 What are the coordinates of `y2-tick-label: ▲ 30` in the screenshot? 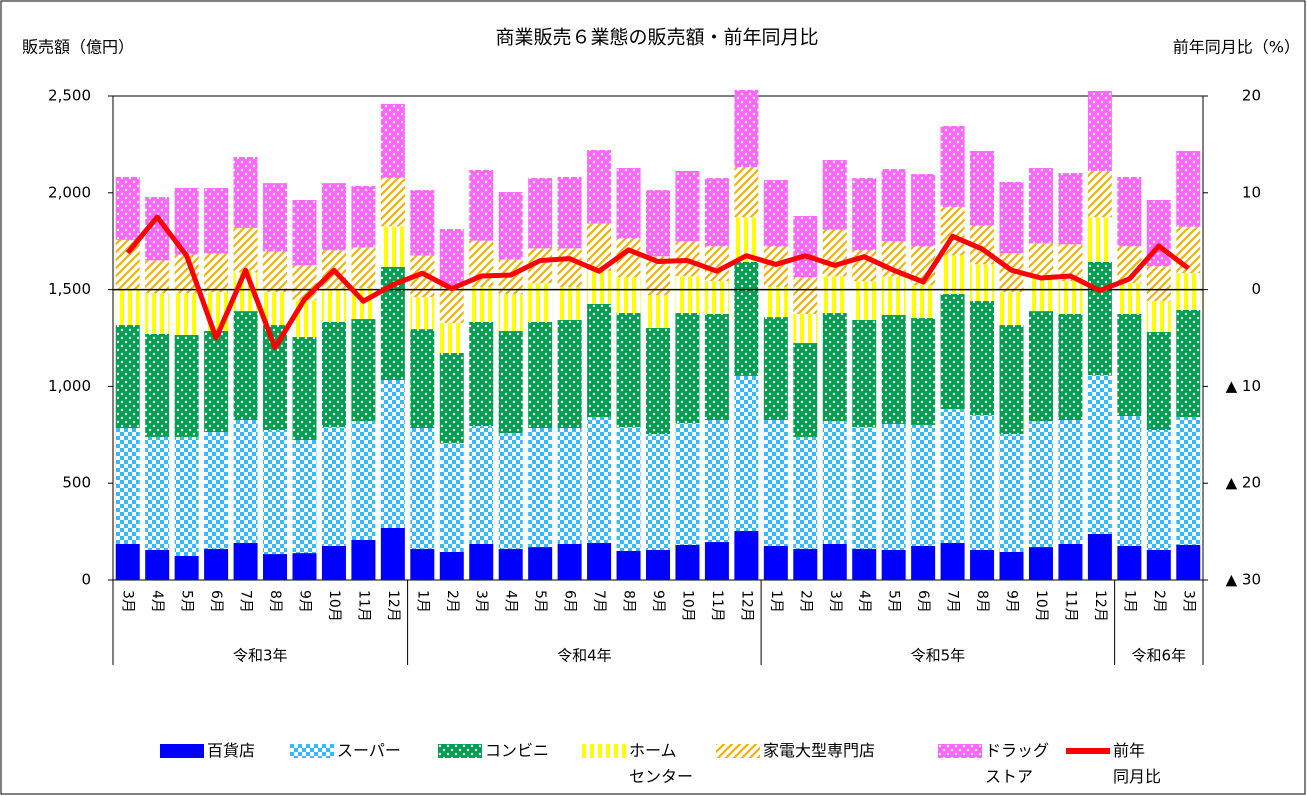 It's located at (1243, 580).